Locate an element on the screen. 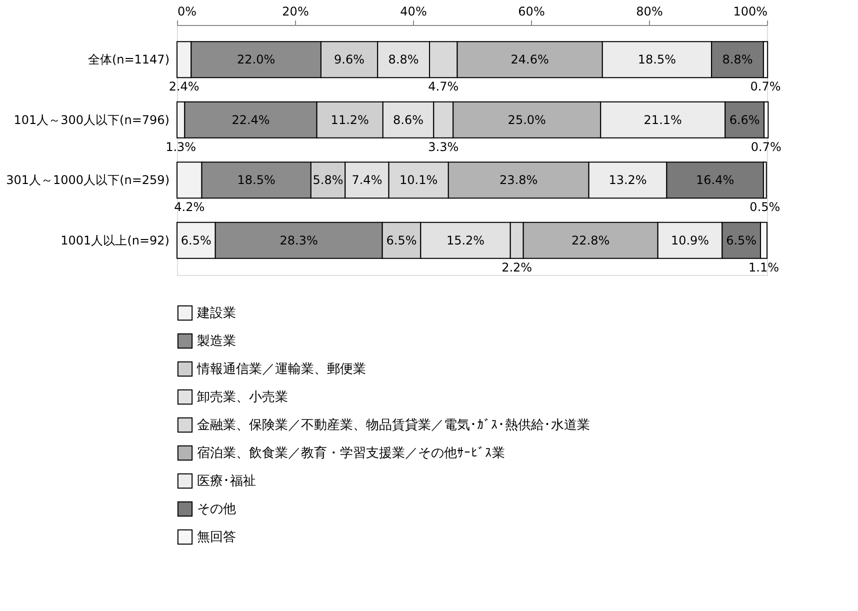 The width and height of the screenshot is (858, 611). y-tick-label: 1001人以上(n=92) is located at coordinates (115, 240).